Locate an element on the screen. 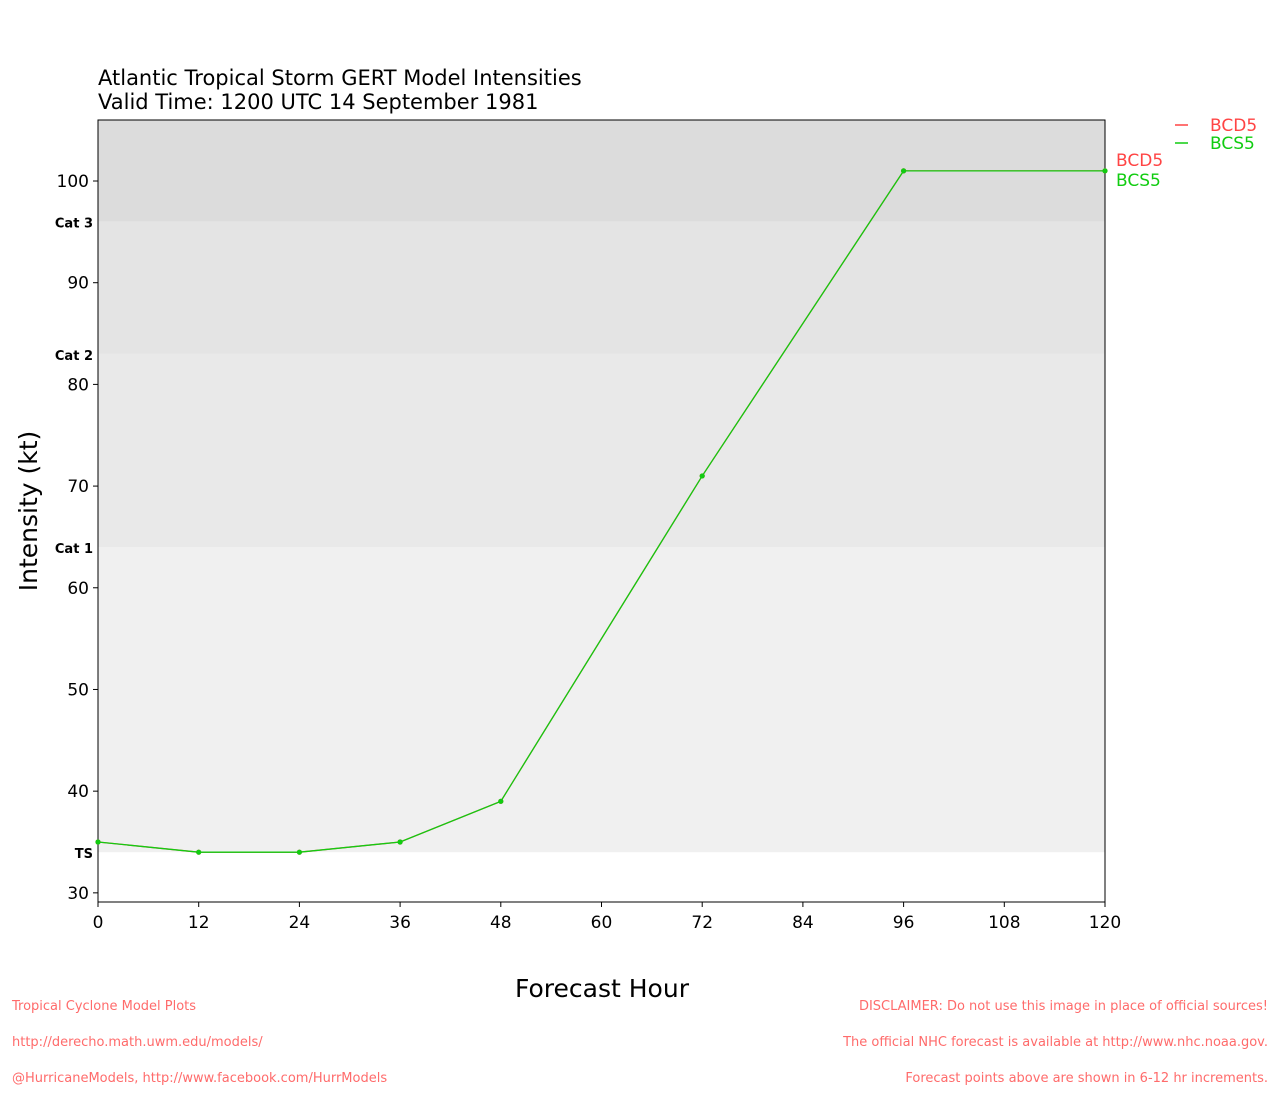 This screenshot has height=1097, width=1280. y-tick-label: 70 is located at coordinates (78, 487).